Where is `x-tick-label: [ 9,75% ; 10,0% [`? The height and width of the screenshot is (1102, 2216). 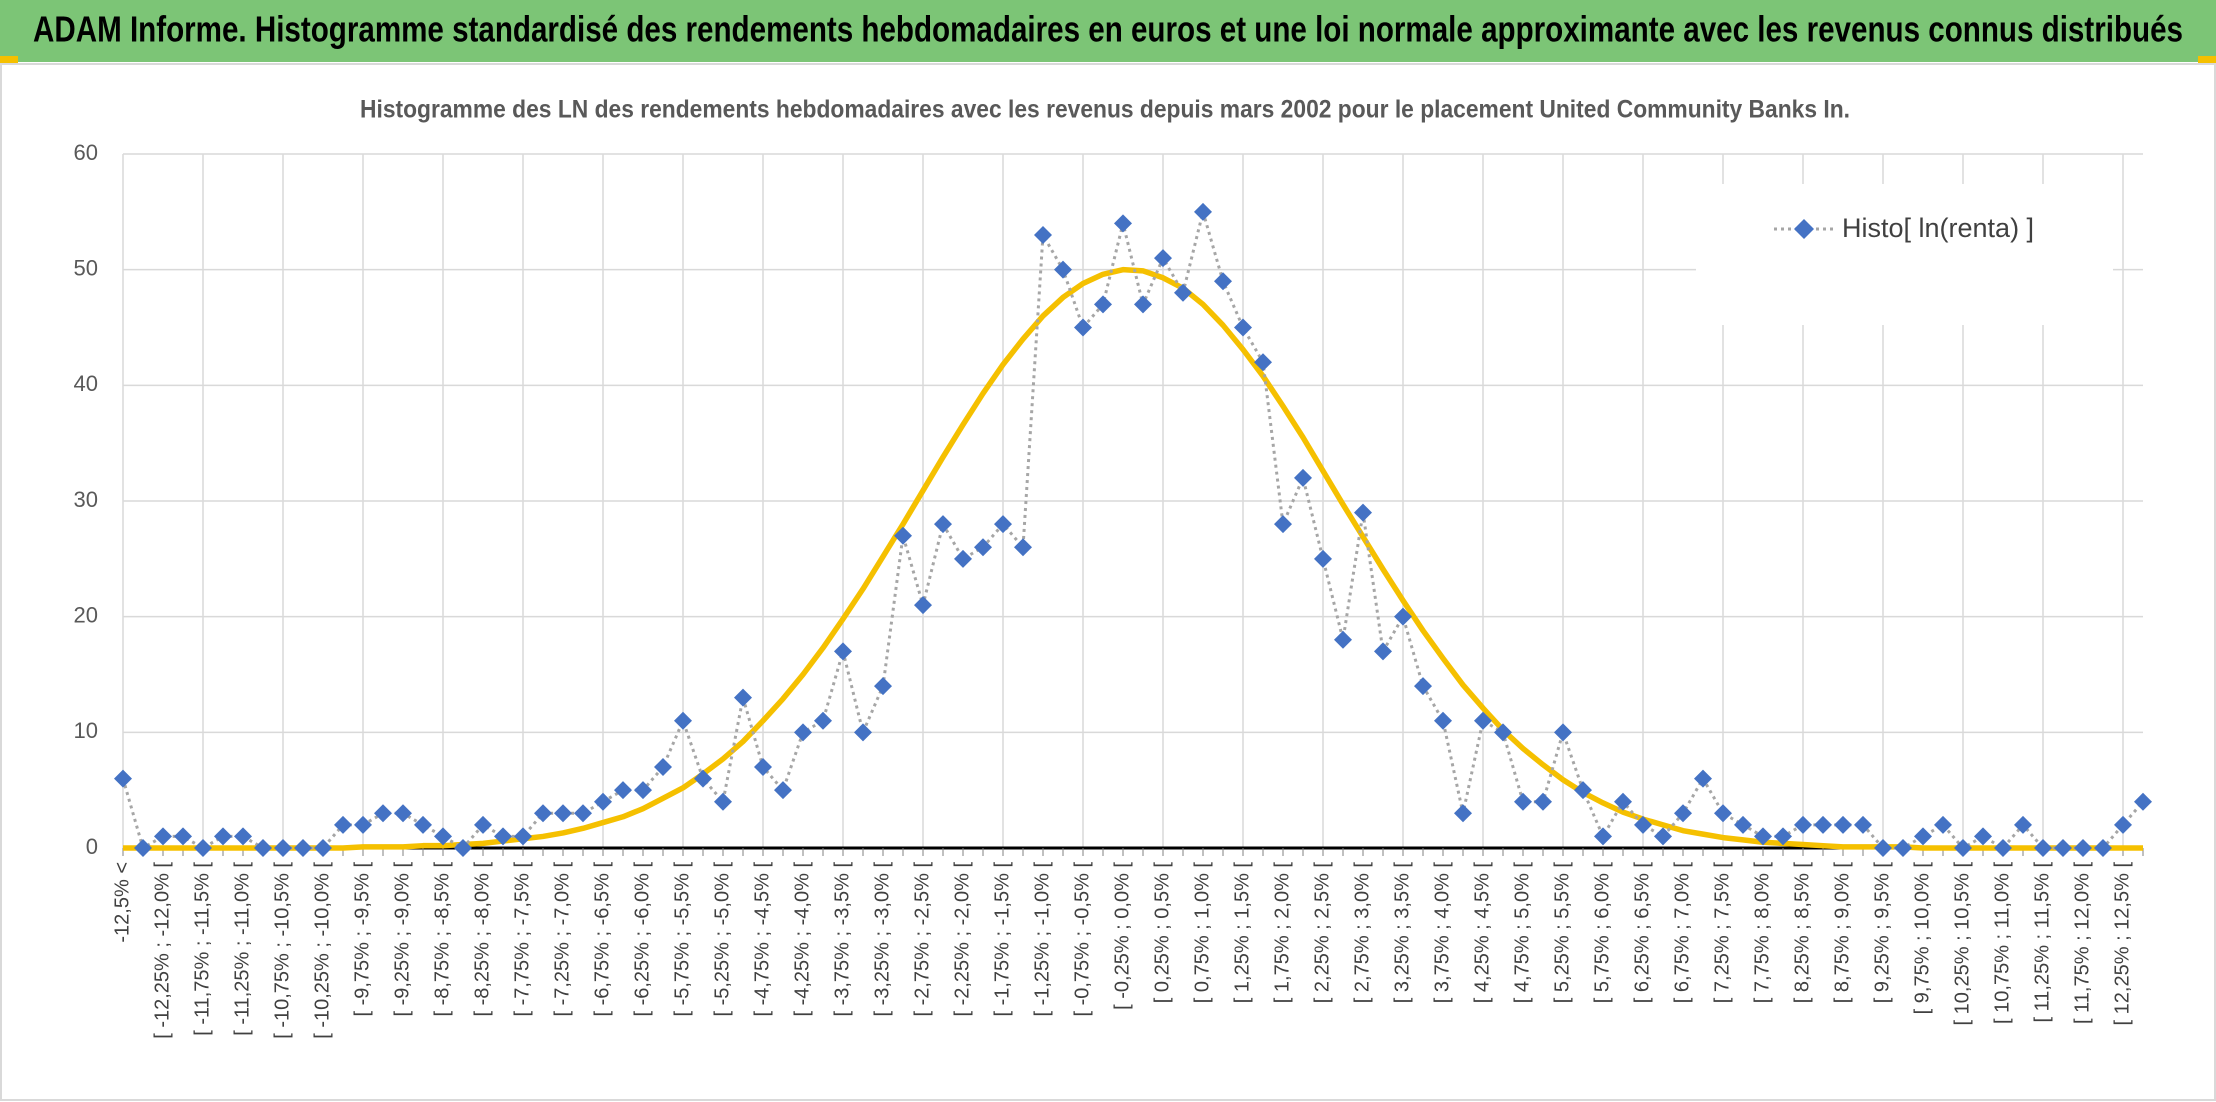 x-tick-label: [ 9,75% ; 10,0% [ is located at coordinates (1922, 938).